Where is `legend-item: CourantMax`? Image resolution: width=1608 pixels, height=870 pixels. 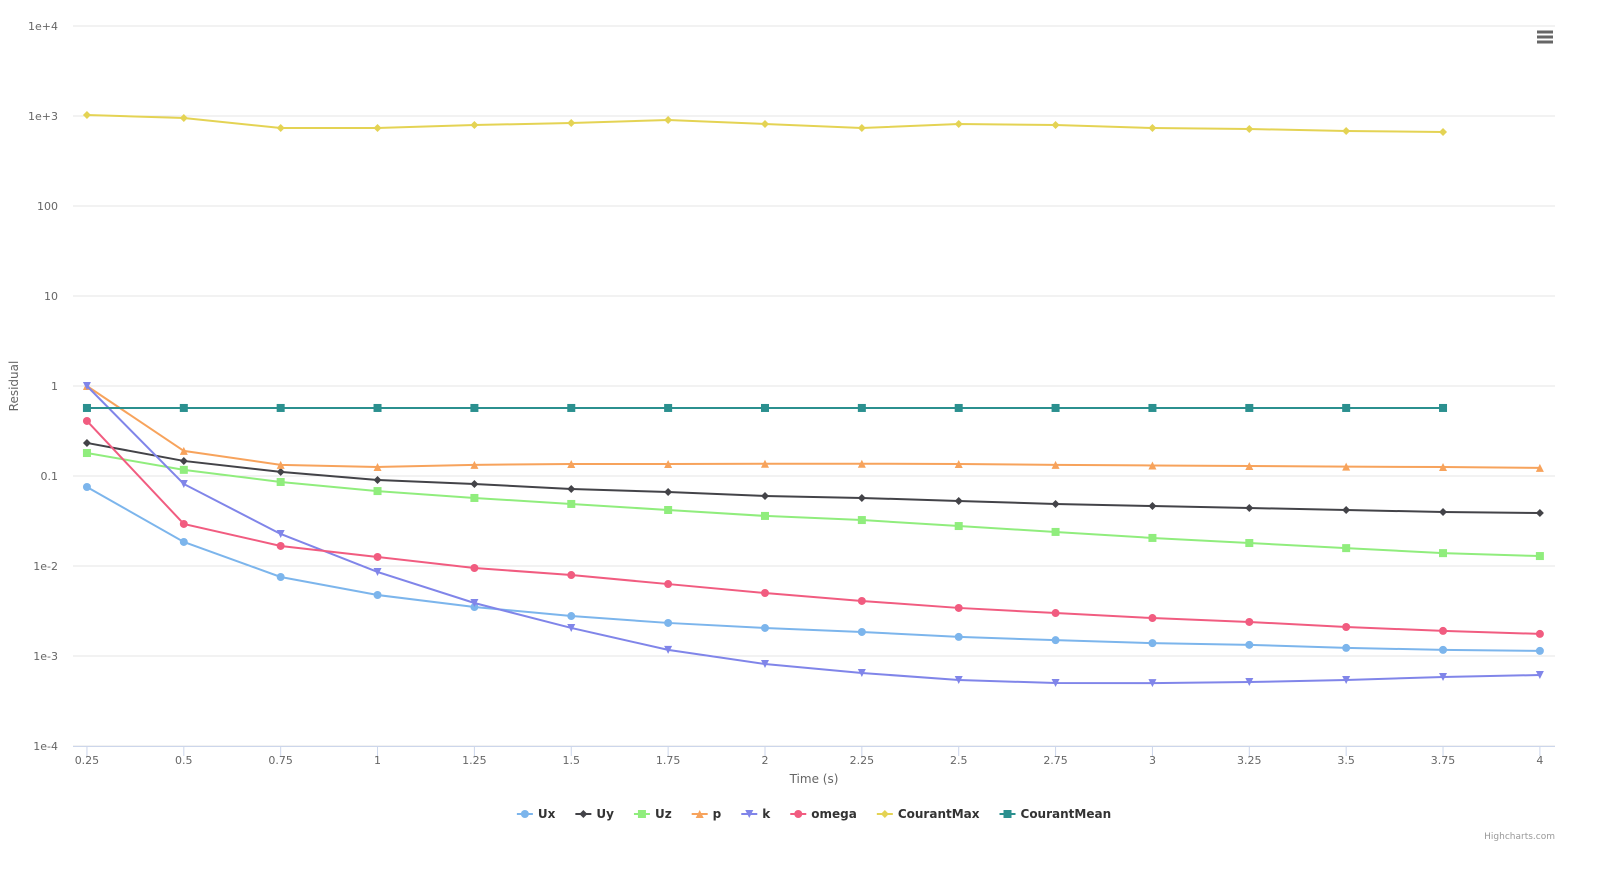 legend-item: CourantMax is located at coordinates (928, 814).